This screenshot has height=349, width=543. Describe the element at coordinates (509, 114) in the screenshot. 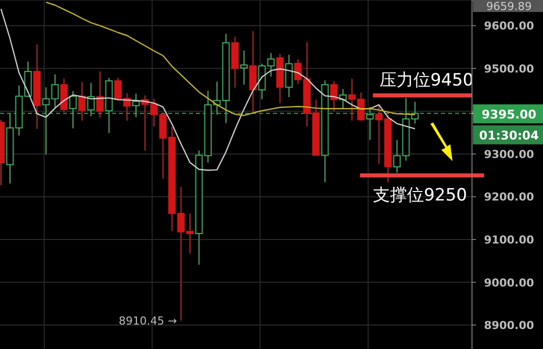

I see `ref-line-label: 9395.00` at that location.